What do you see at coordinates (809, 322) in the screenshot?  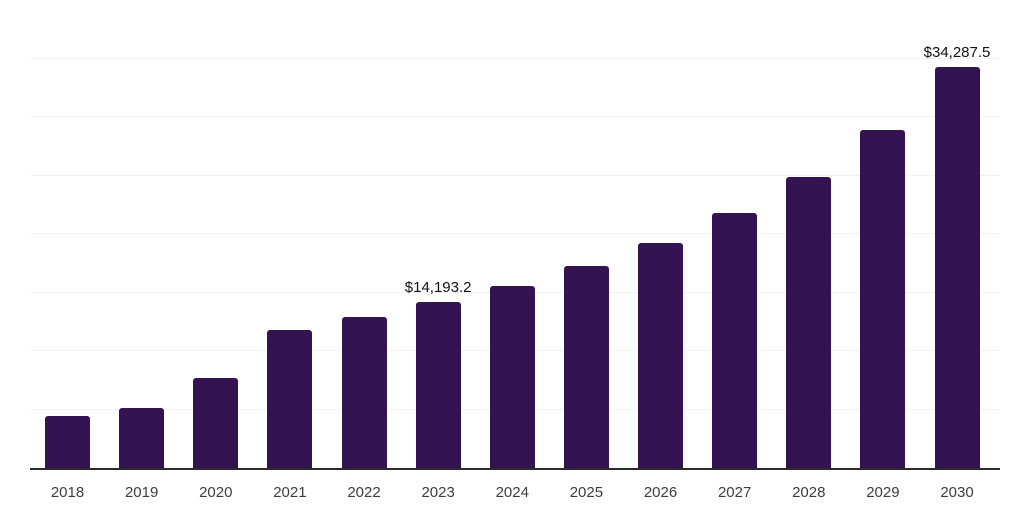 I see `bar-2028` at bounding box center [809, 322].